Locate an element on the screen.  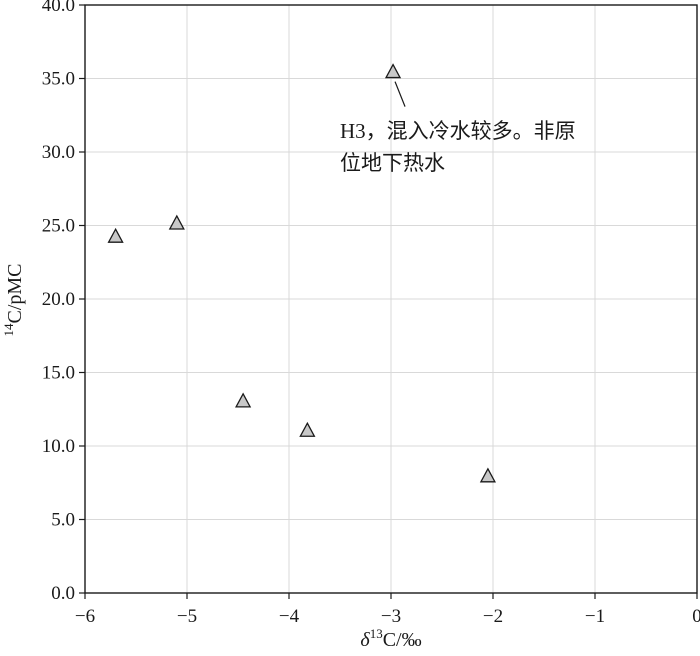
x-tick-label: −2 is located at coordinates (493, 616).